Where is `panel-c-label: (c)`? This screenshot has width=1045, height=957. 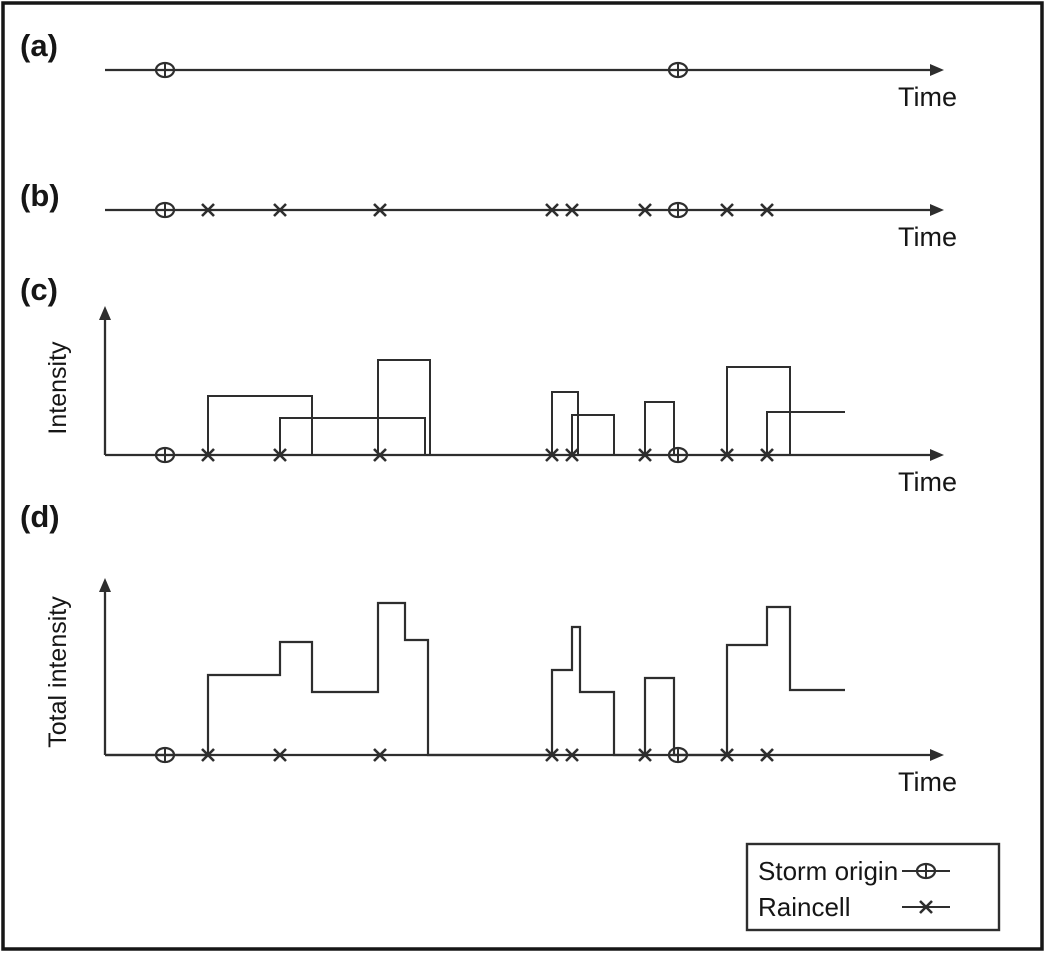
panel-c-label: (c) is located at coordinates (39, 289).